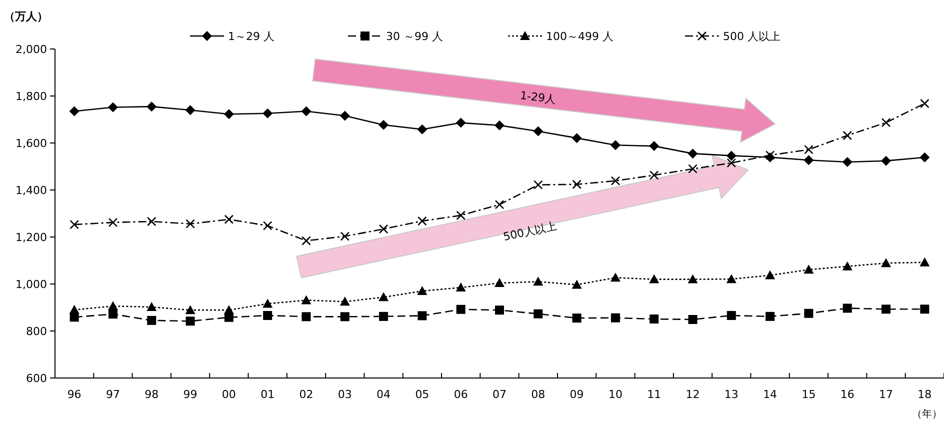 The height and width of the screenshot is (423, 944). Describe the element at coordinates (731, 394) in the screenshot. I see `x-tick-label: 13` at that location.